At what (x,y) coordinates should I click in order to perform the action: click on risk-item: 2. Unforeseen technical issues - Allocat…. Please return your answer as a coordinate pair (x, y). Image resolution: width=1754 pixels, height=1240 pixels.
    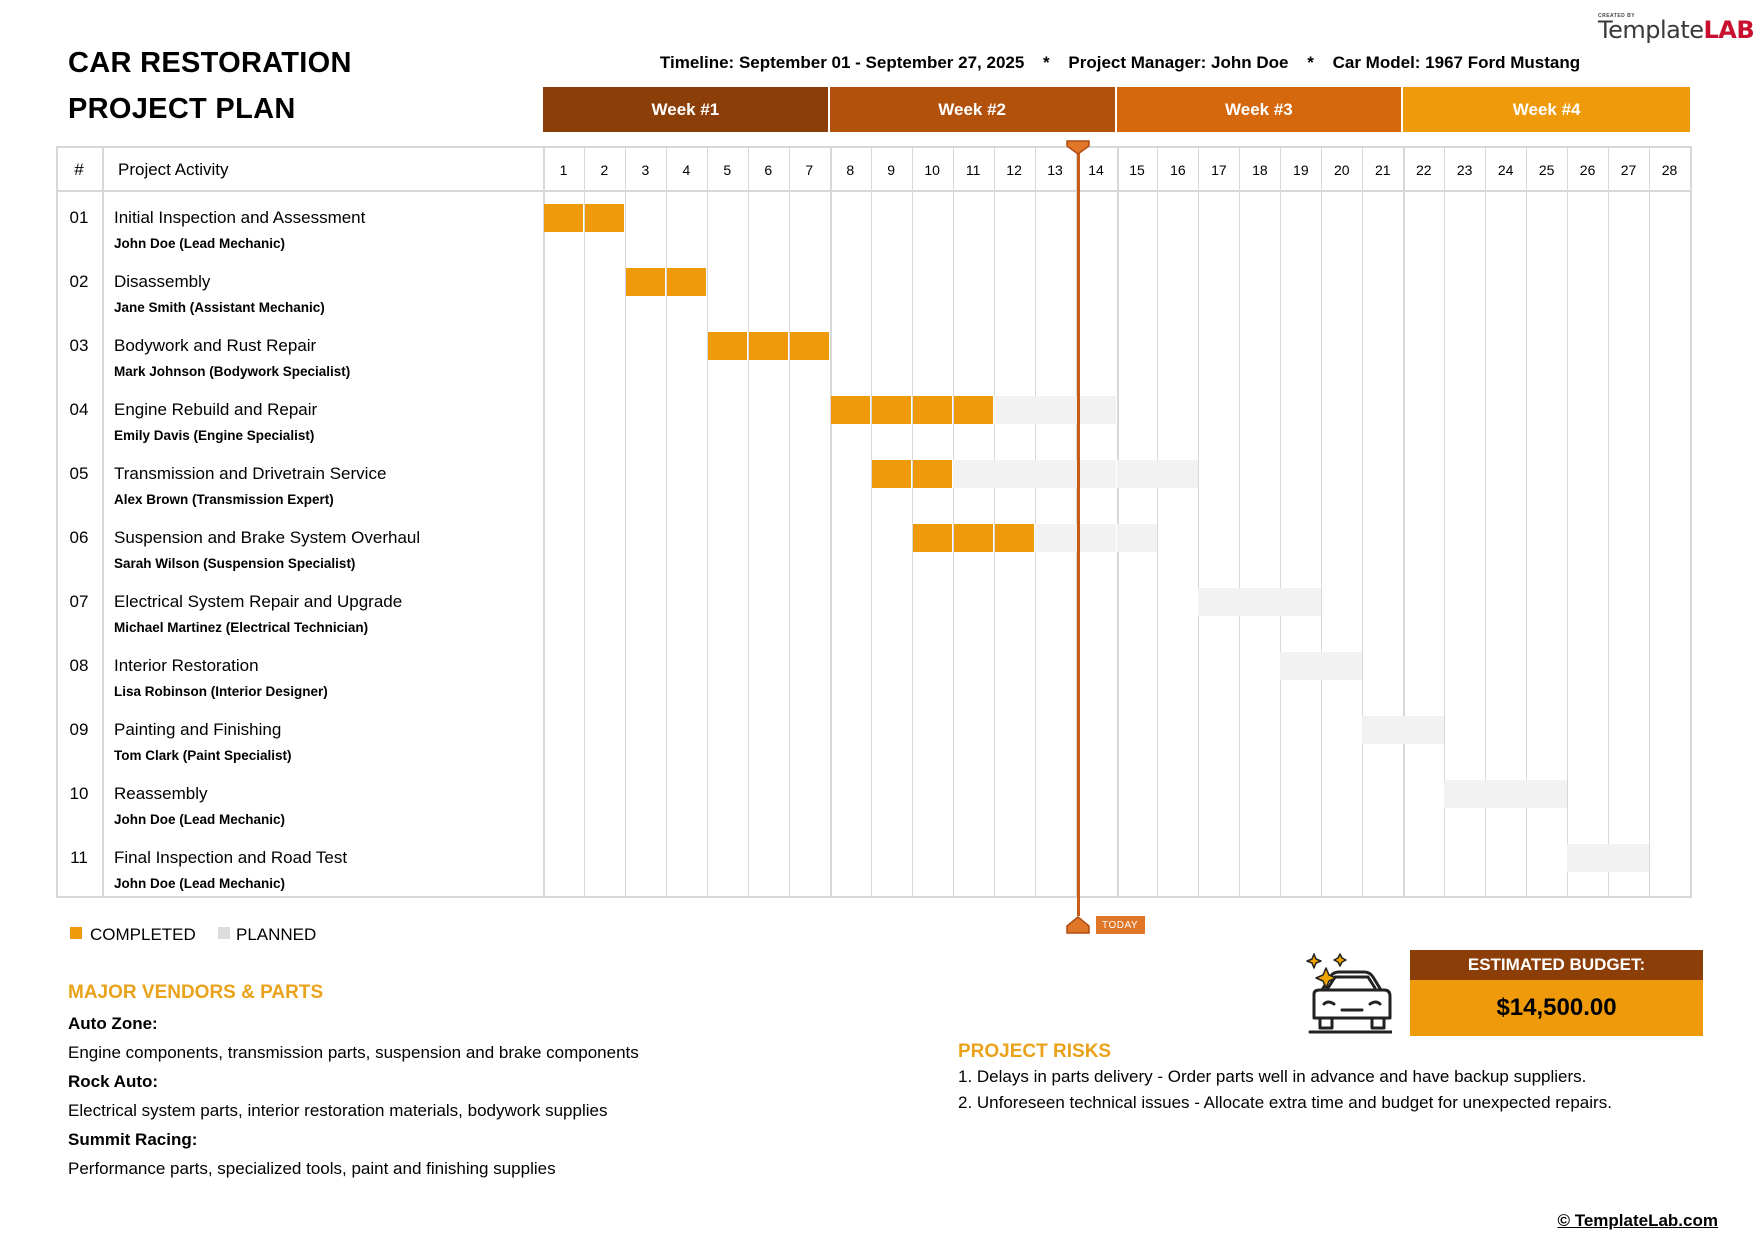
    Looking at the image, I should click on (1285, 1102).